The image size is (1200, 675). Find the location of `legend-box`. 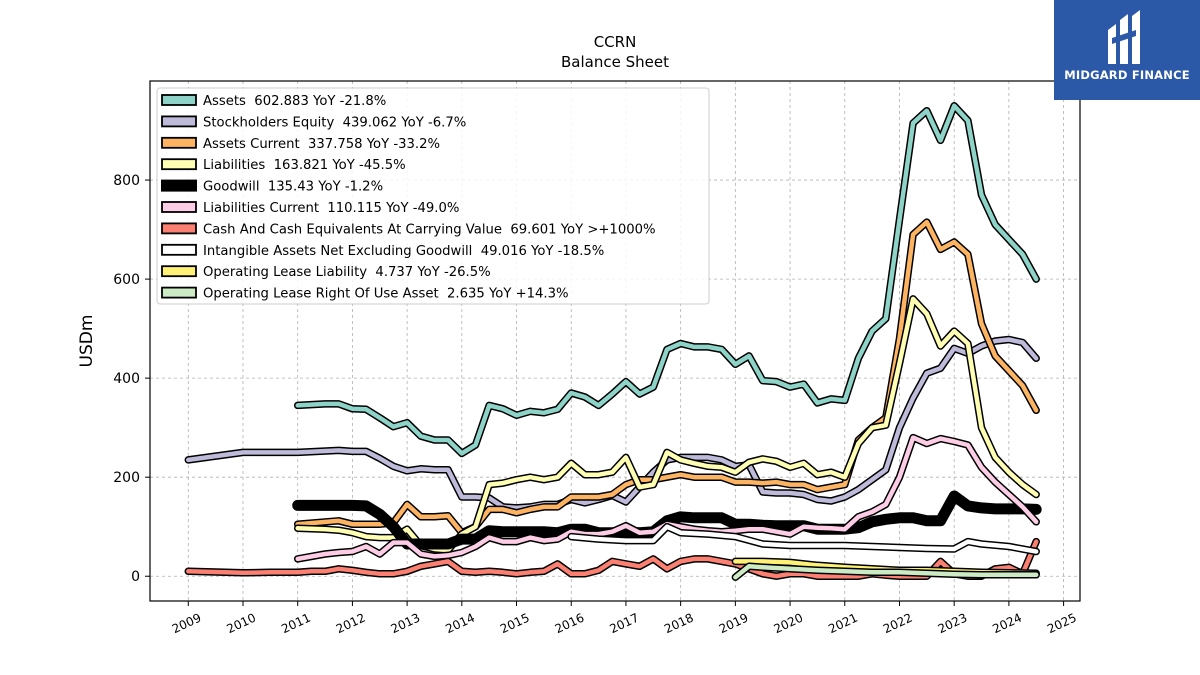

legend-box is located at coordinates (433, 196).